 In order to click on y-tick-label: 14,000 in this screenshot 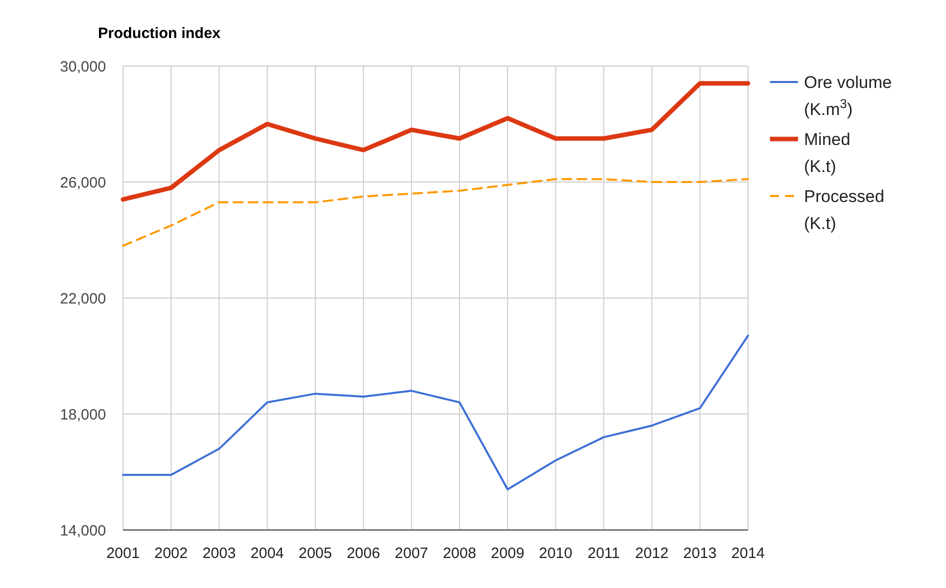, I will do `click(83, 531)`.